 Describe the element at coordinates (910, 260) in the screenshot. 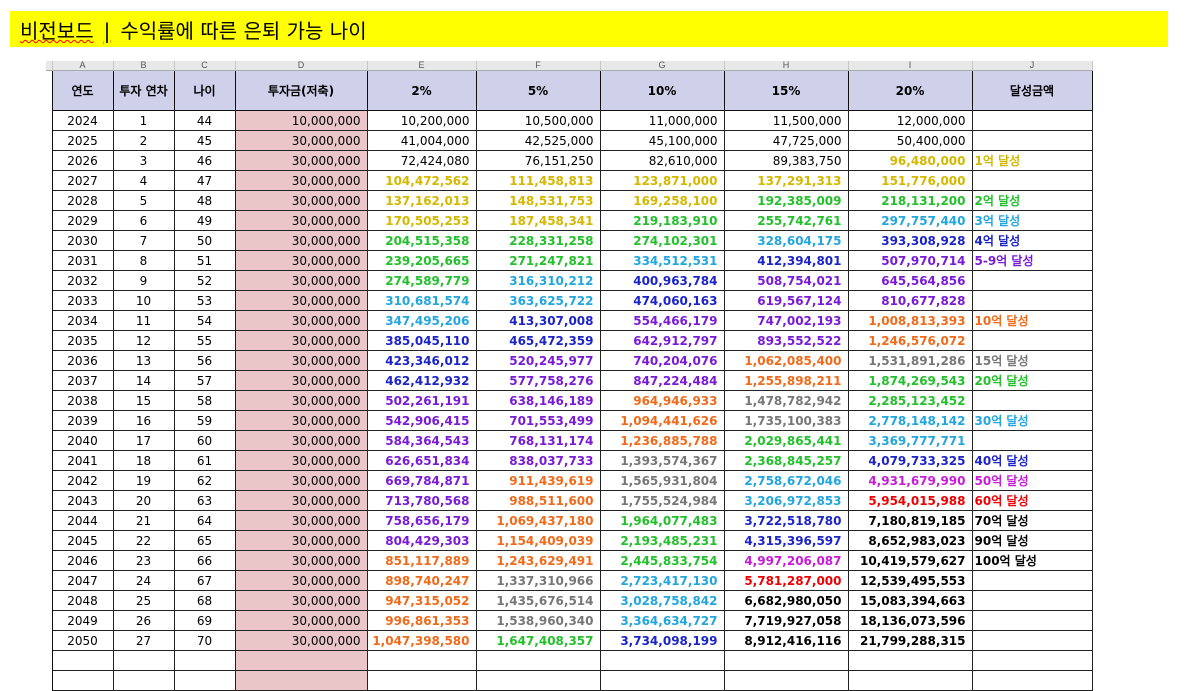

I see `cell-rate-20: 507,970,714` at that location.